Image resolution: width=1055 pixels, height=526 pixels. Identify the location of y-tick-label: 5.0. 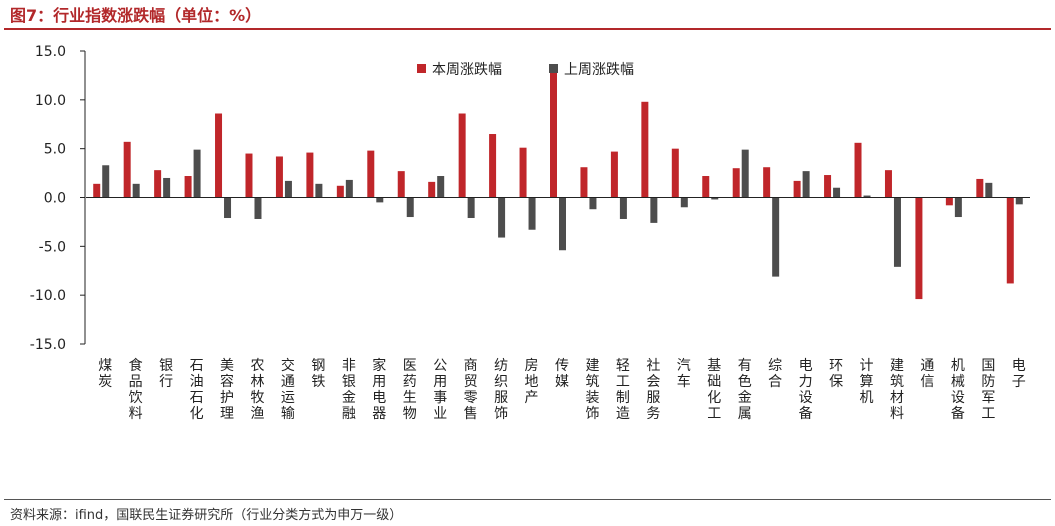
(55, 150).